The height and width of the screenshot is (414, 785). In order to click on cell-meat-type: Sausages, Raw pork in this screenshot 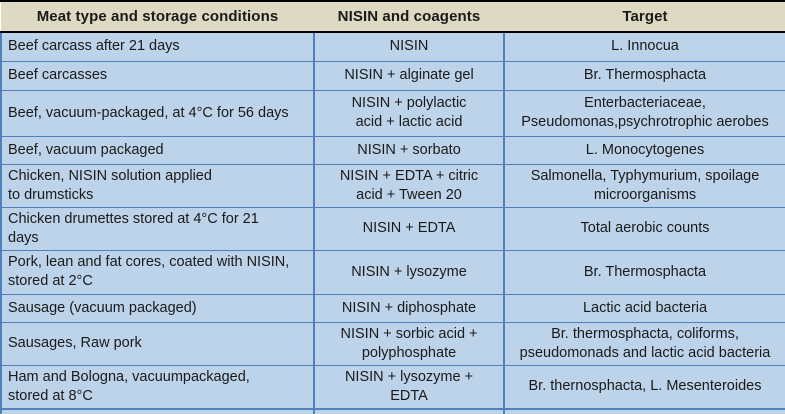, I will do `click(157, 343)`.